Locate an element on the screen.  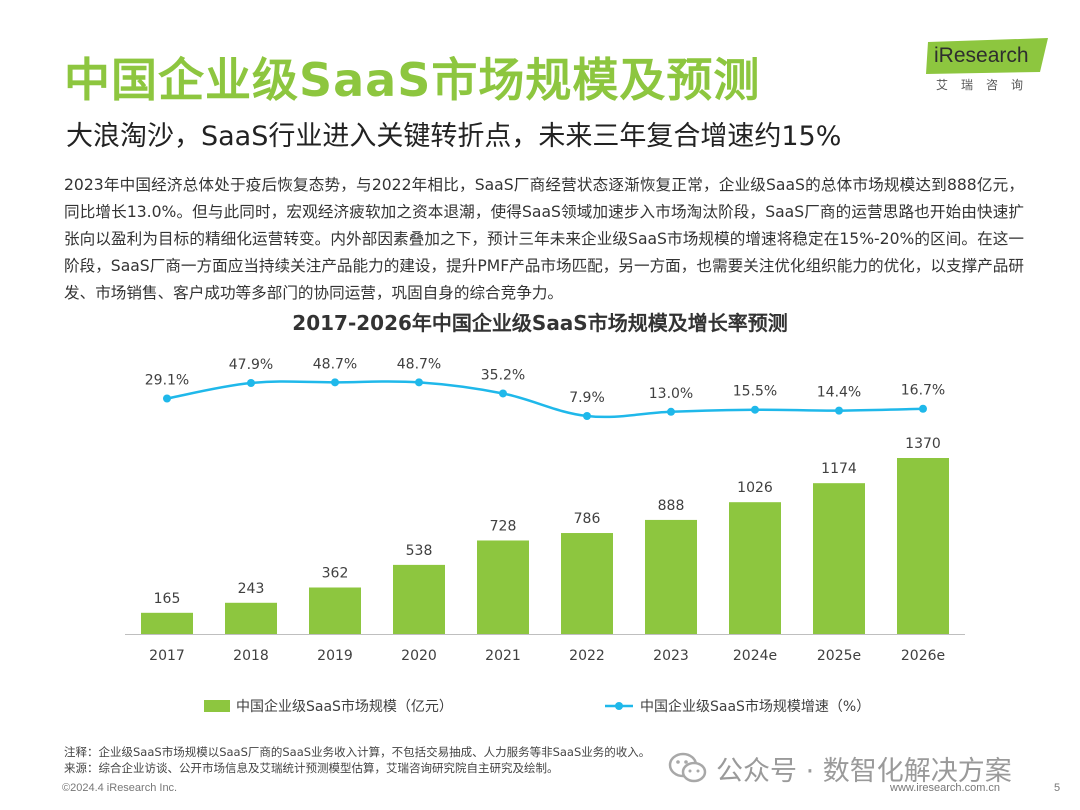
bar-label-2024e: 1026 is located at coordinates (755, 488).